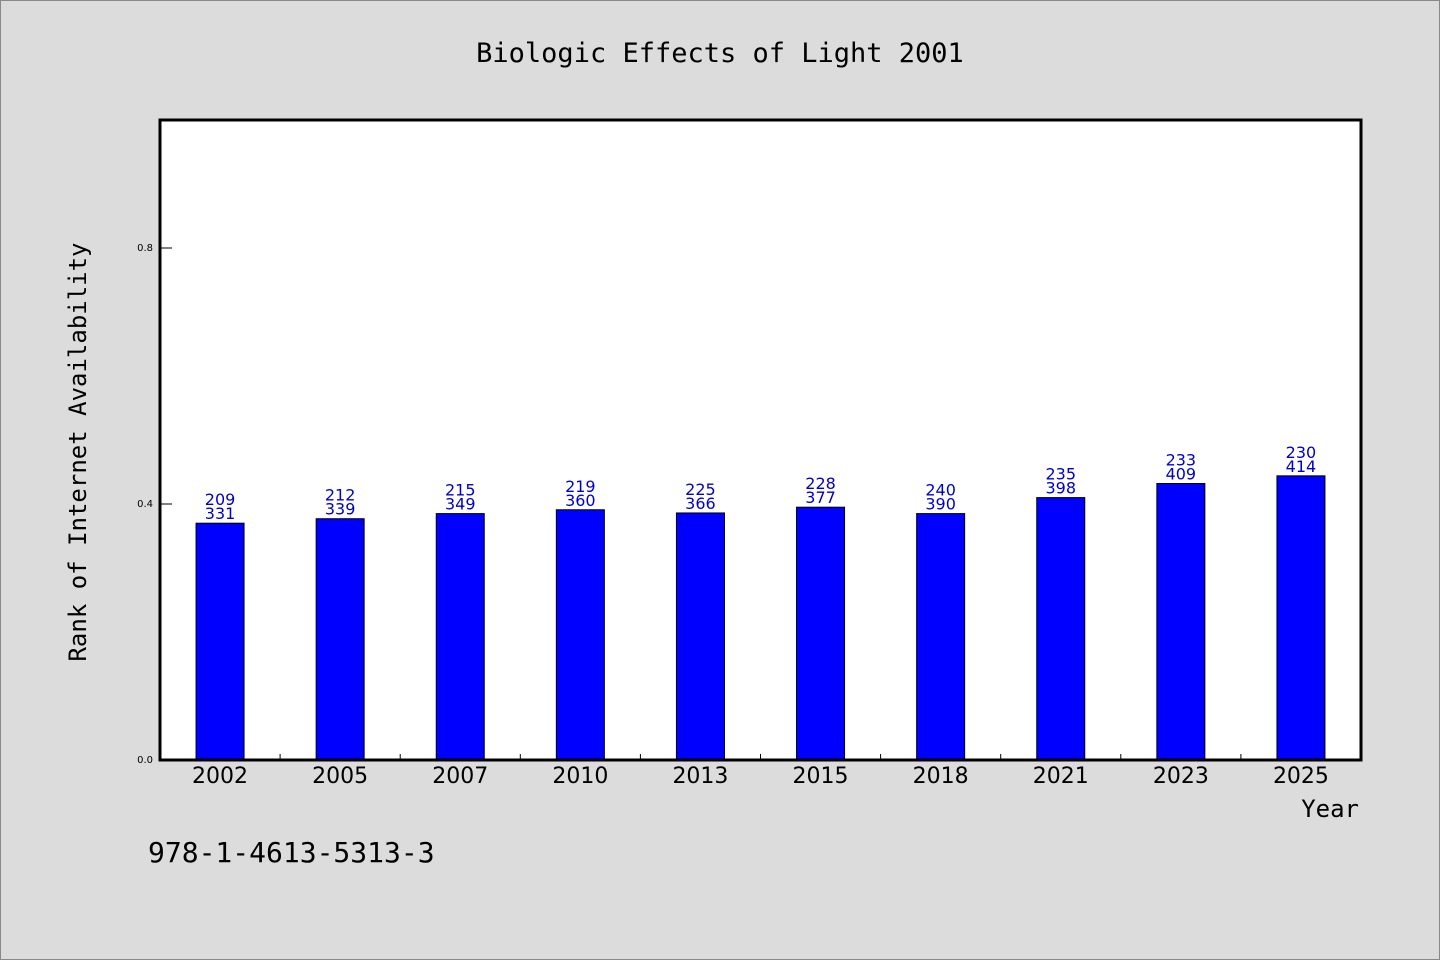 The height and width of the screenshot is (960, 1440). What do you see at coordinates (78, 451) in the screenshot?
I see `y-axis-label: Rank of Internet Availability` at bounding box center [78, 451].